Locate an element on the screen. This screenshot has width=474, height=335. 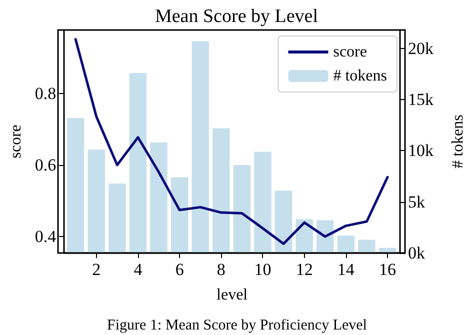
y-tick-label: 0.8 is located at coordinates (45, 93).